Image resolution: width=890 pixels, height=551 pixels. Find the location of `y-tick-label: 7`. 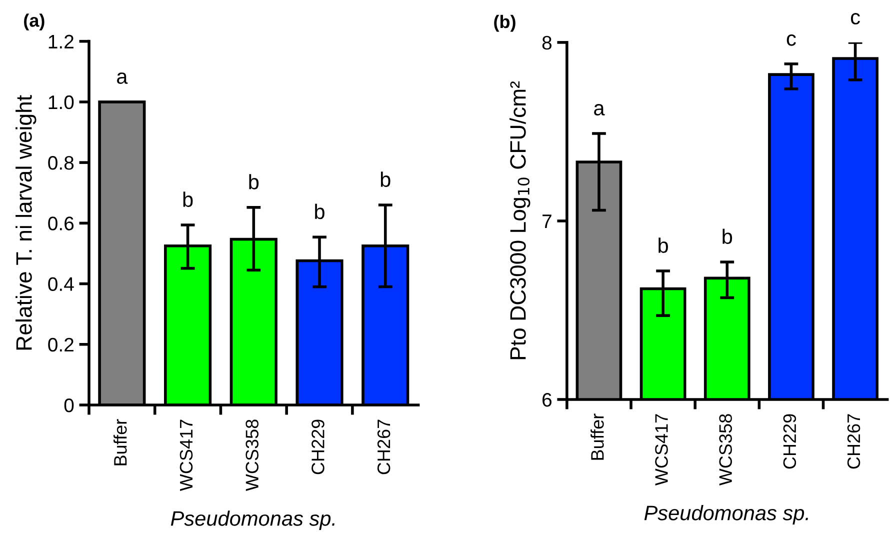

y-tick-label: 7 is located at coordinates (547, 221).